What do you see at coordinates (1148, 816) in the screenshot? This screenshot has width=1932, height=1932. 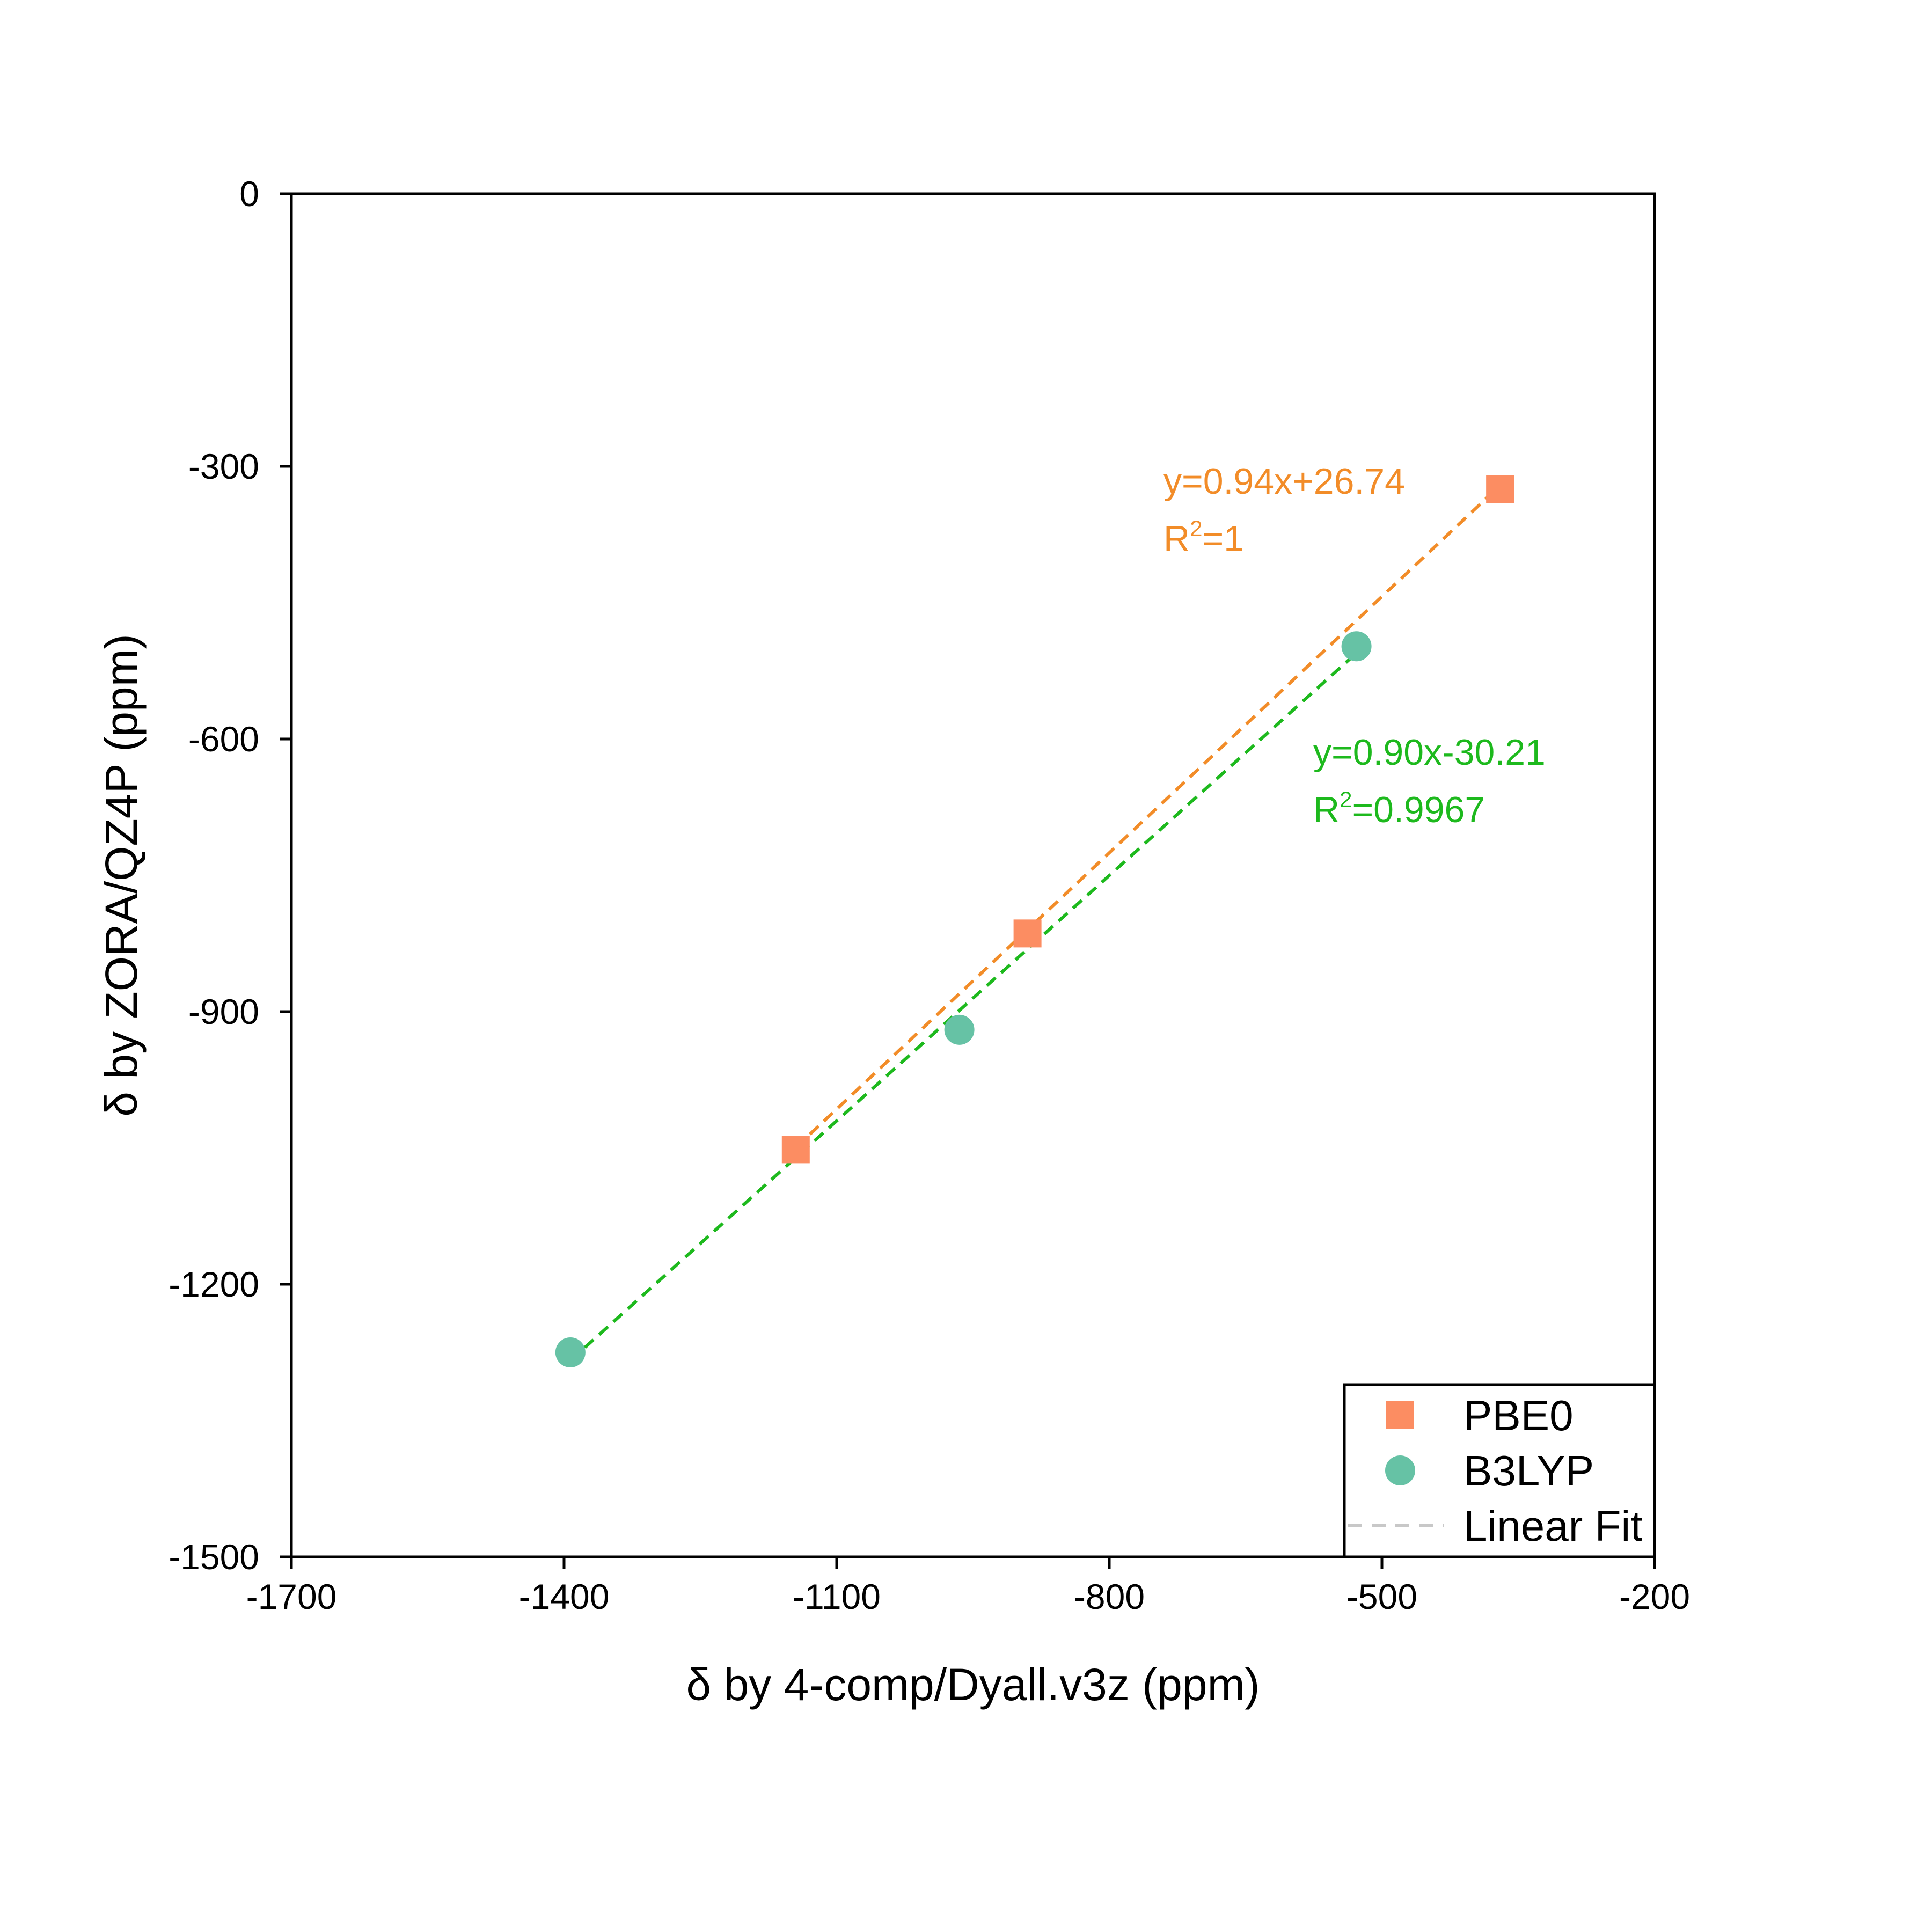 I see `fit-line-pbe0` at bounding box center [1148, 816].